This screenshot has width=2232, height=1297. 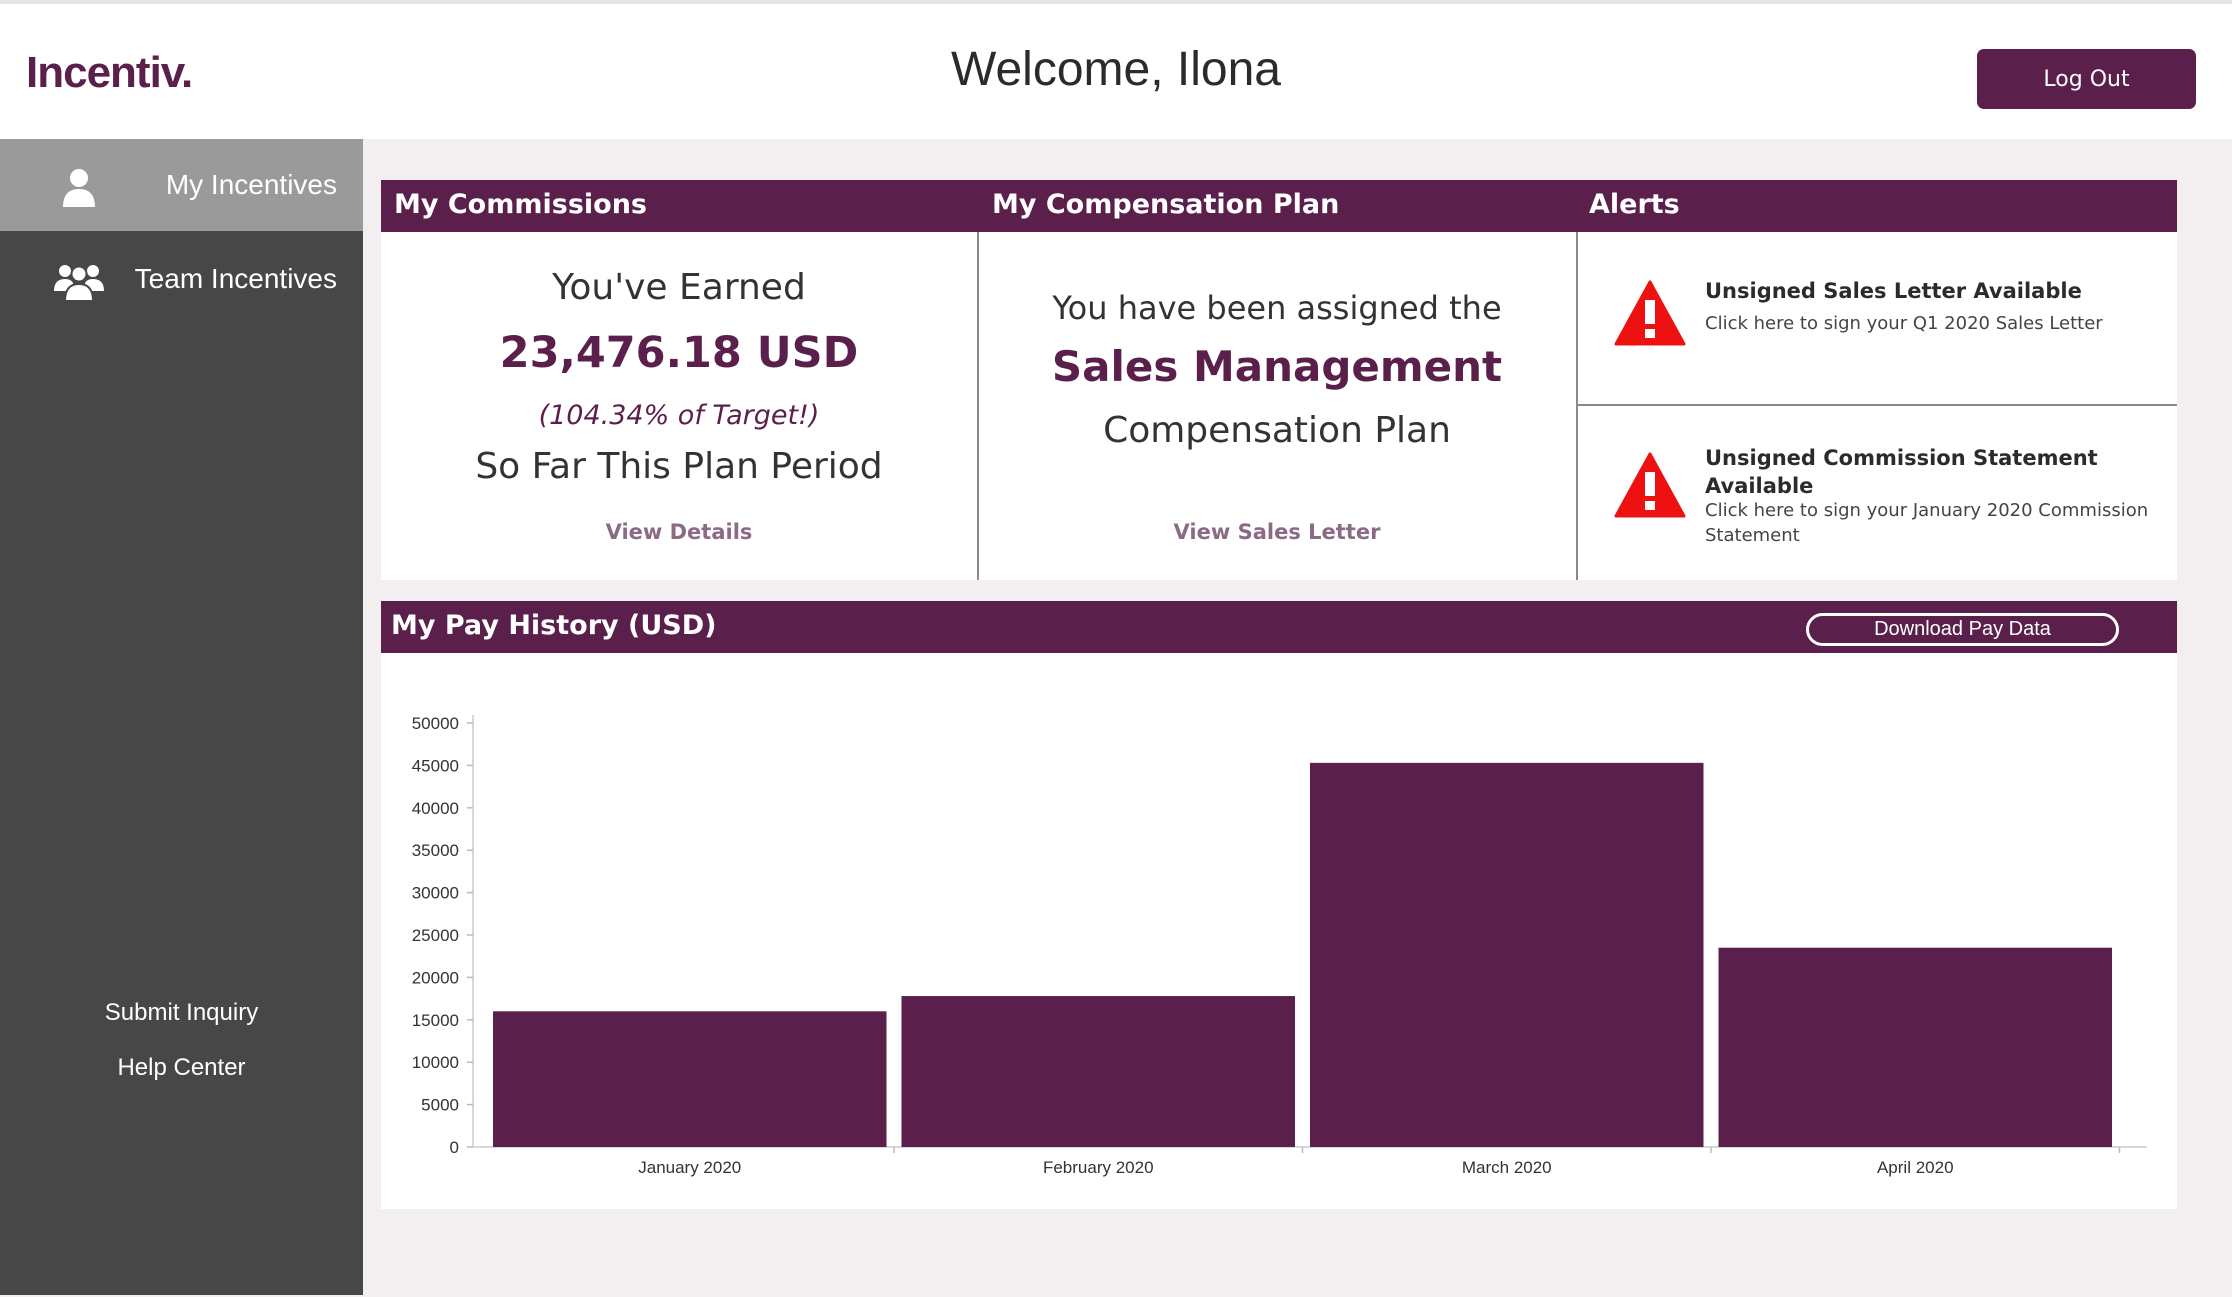 I want to click on alert-title: Available, so click(x=1759, y=486).